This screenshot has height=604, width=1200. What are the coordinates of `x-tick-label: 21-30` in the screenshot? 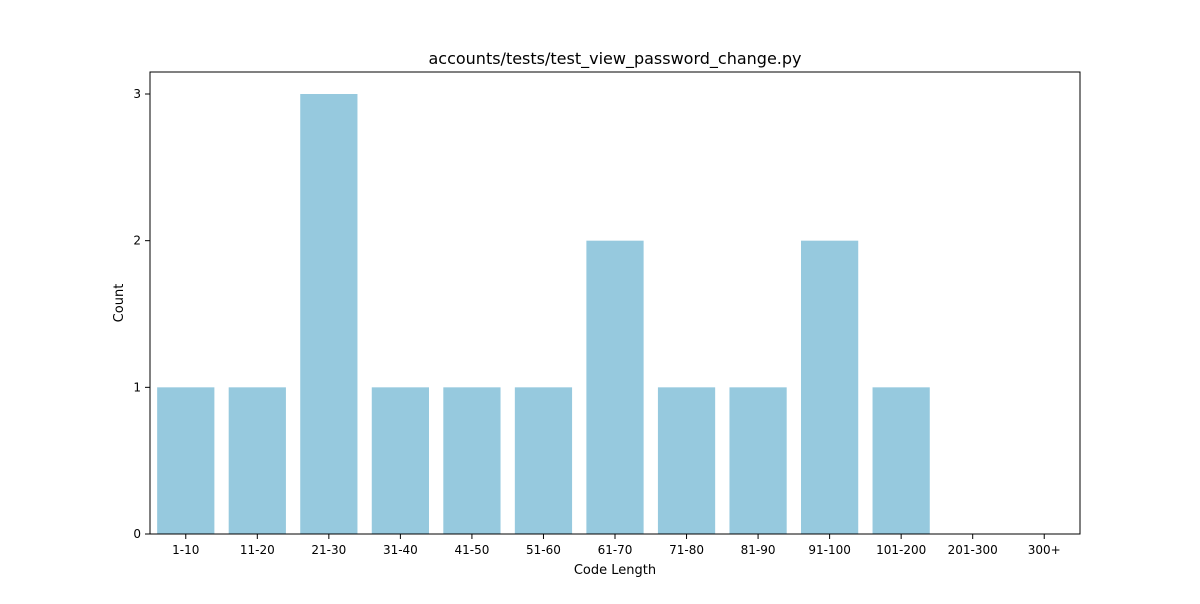 It's located at (328, 550).